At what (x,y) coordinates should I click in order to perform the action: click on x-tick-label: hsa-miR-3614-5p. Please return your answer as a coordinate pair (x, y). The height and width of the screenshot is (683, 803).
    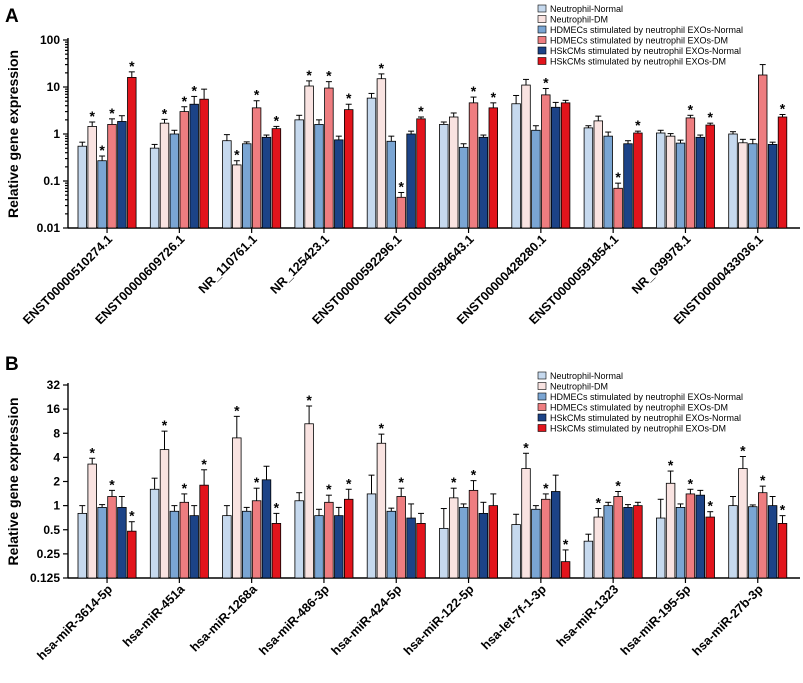
    Looking at the image, I should click on (75, 622).